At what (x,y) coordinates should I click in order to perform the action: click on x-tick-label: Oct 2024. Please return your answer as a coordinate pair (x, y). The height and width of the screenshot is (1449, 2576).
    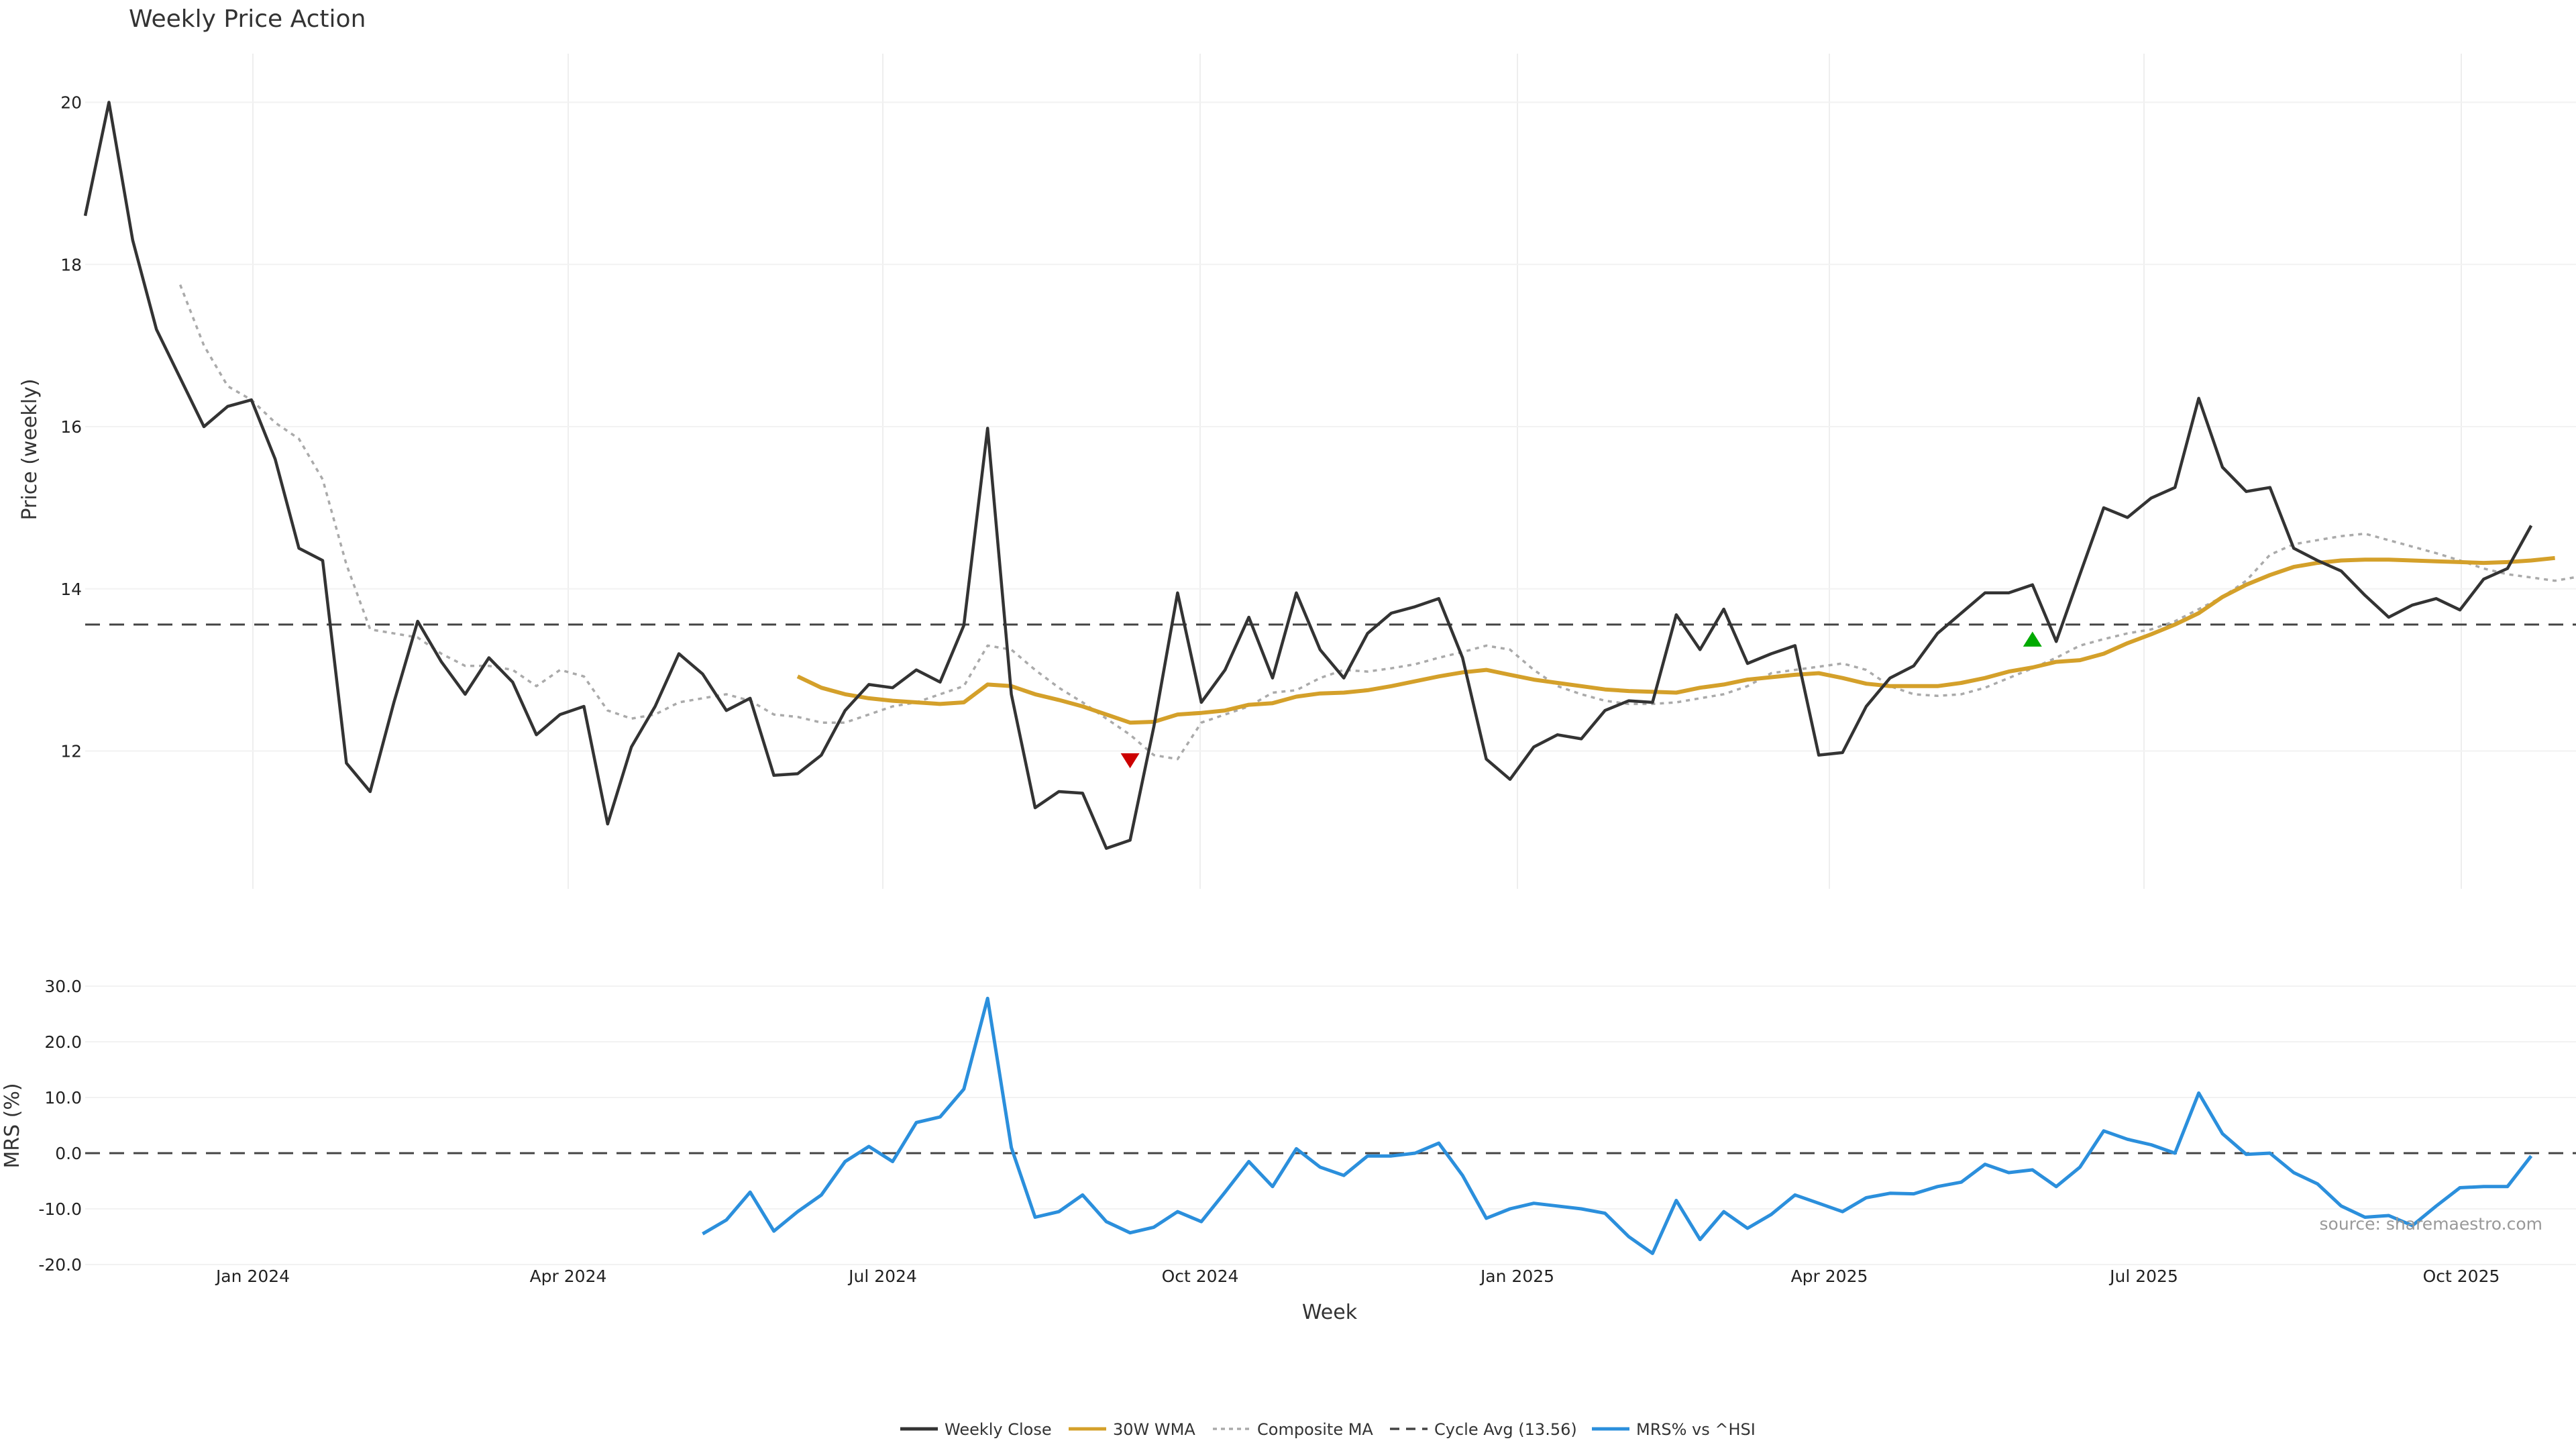
    Looking at the image, I should click on (1200, 1276).